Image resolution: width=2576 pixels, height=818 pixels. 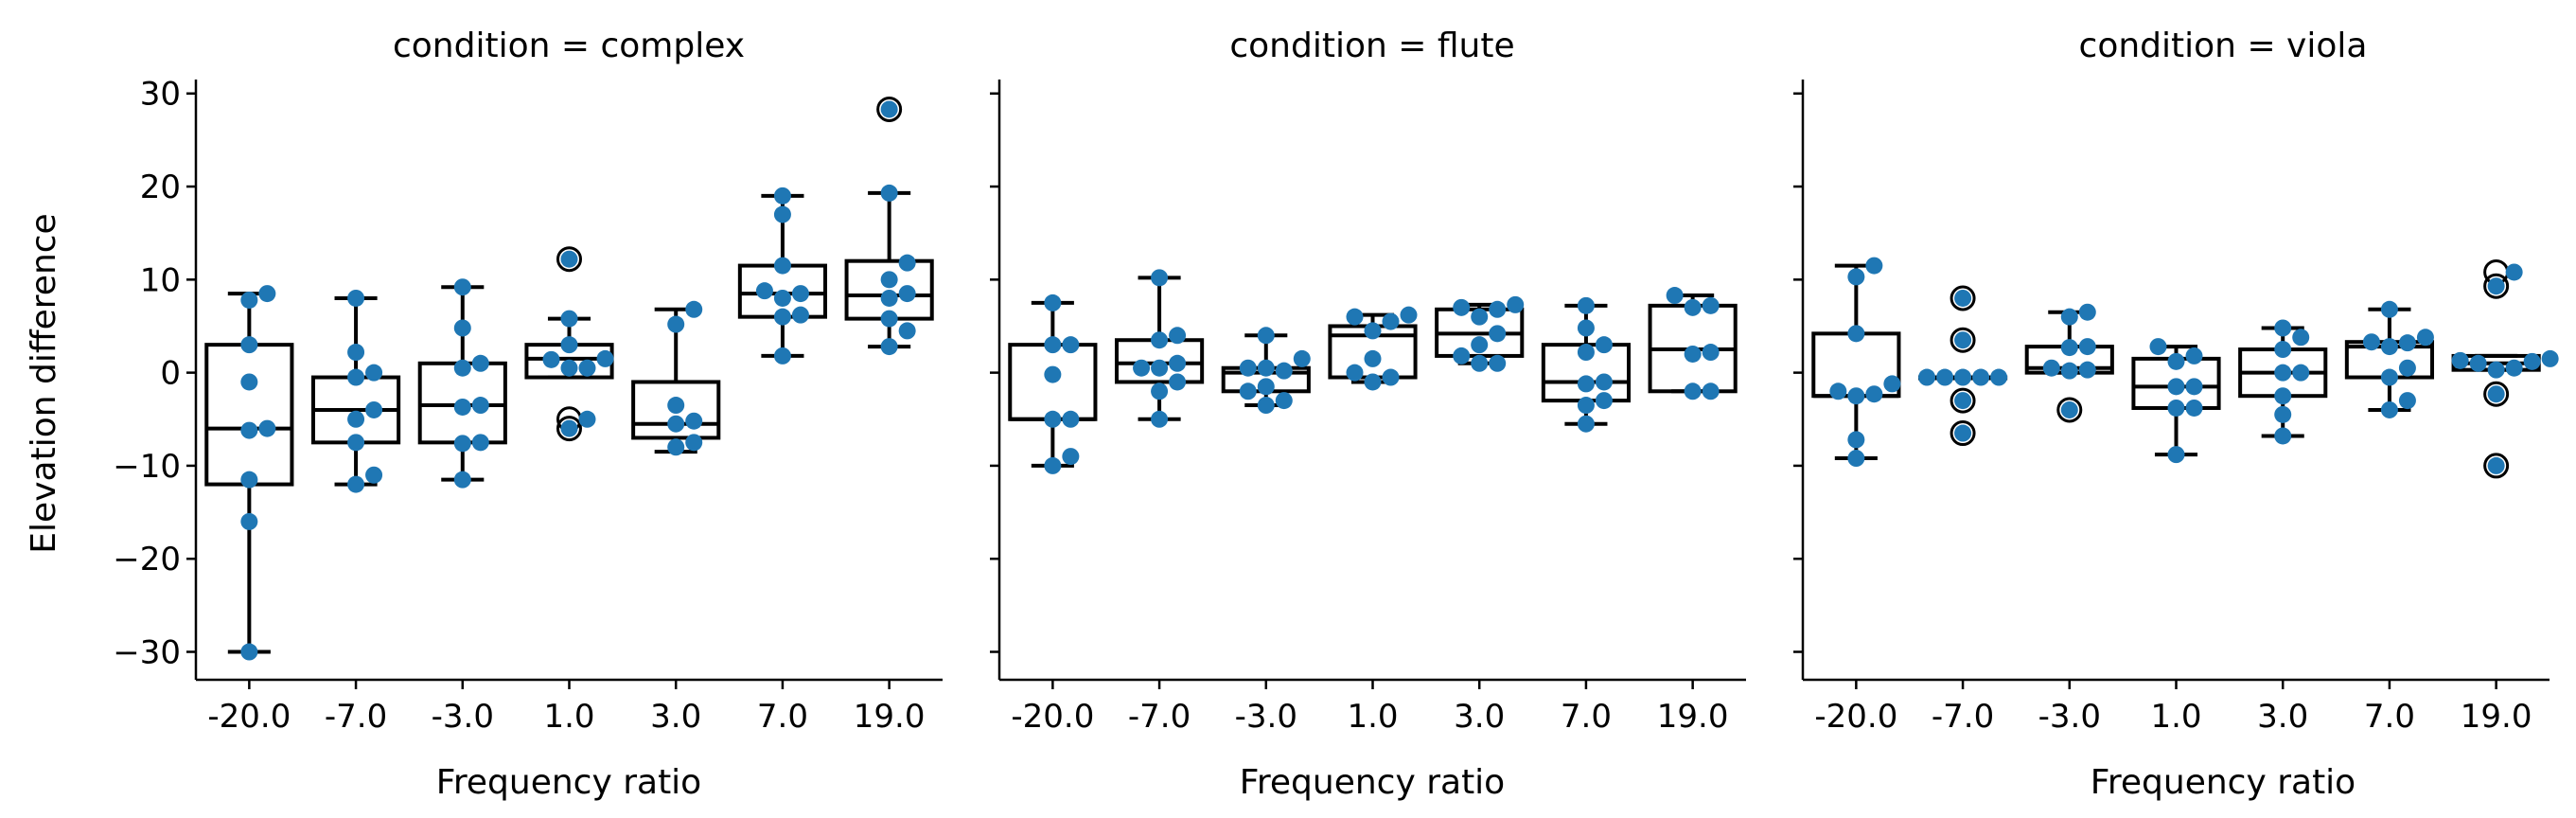 I want to click on y-tick-label: −10, so click(x=147, y=467).